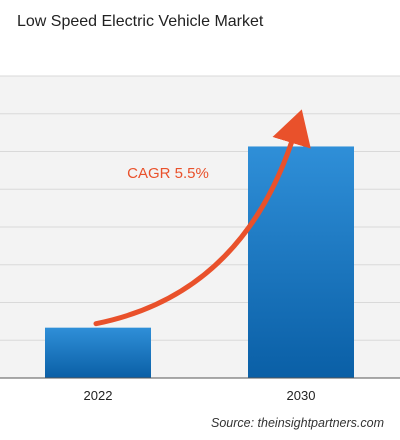 The image size is (400, 440). What do you see at coordinates (297, 423) in the screenshot?
I see `source-note: Source: theinsightpartners.com` at bounding box center [297, 423].